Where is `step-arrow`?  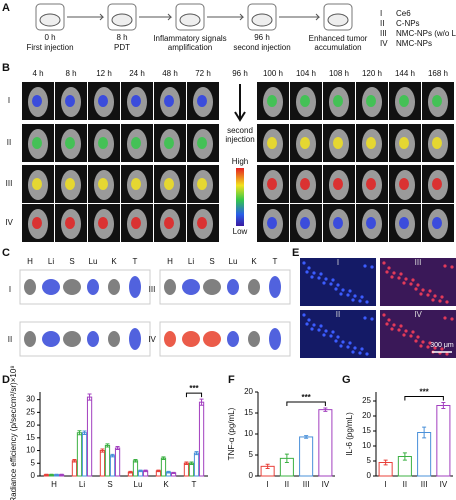 step-arrow is located at coordinates (300, 17).